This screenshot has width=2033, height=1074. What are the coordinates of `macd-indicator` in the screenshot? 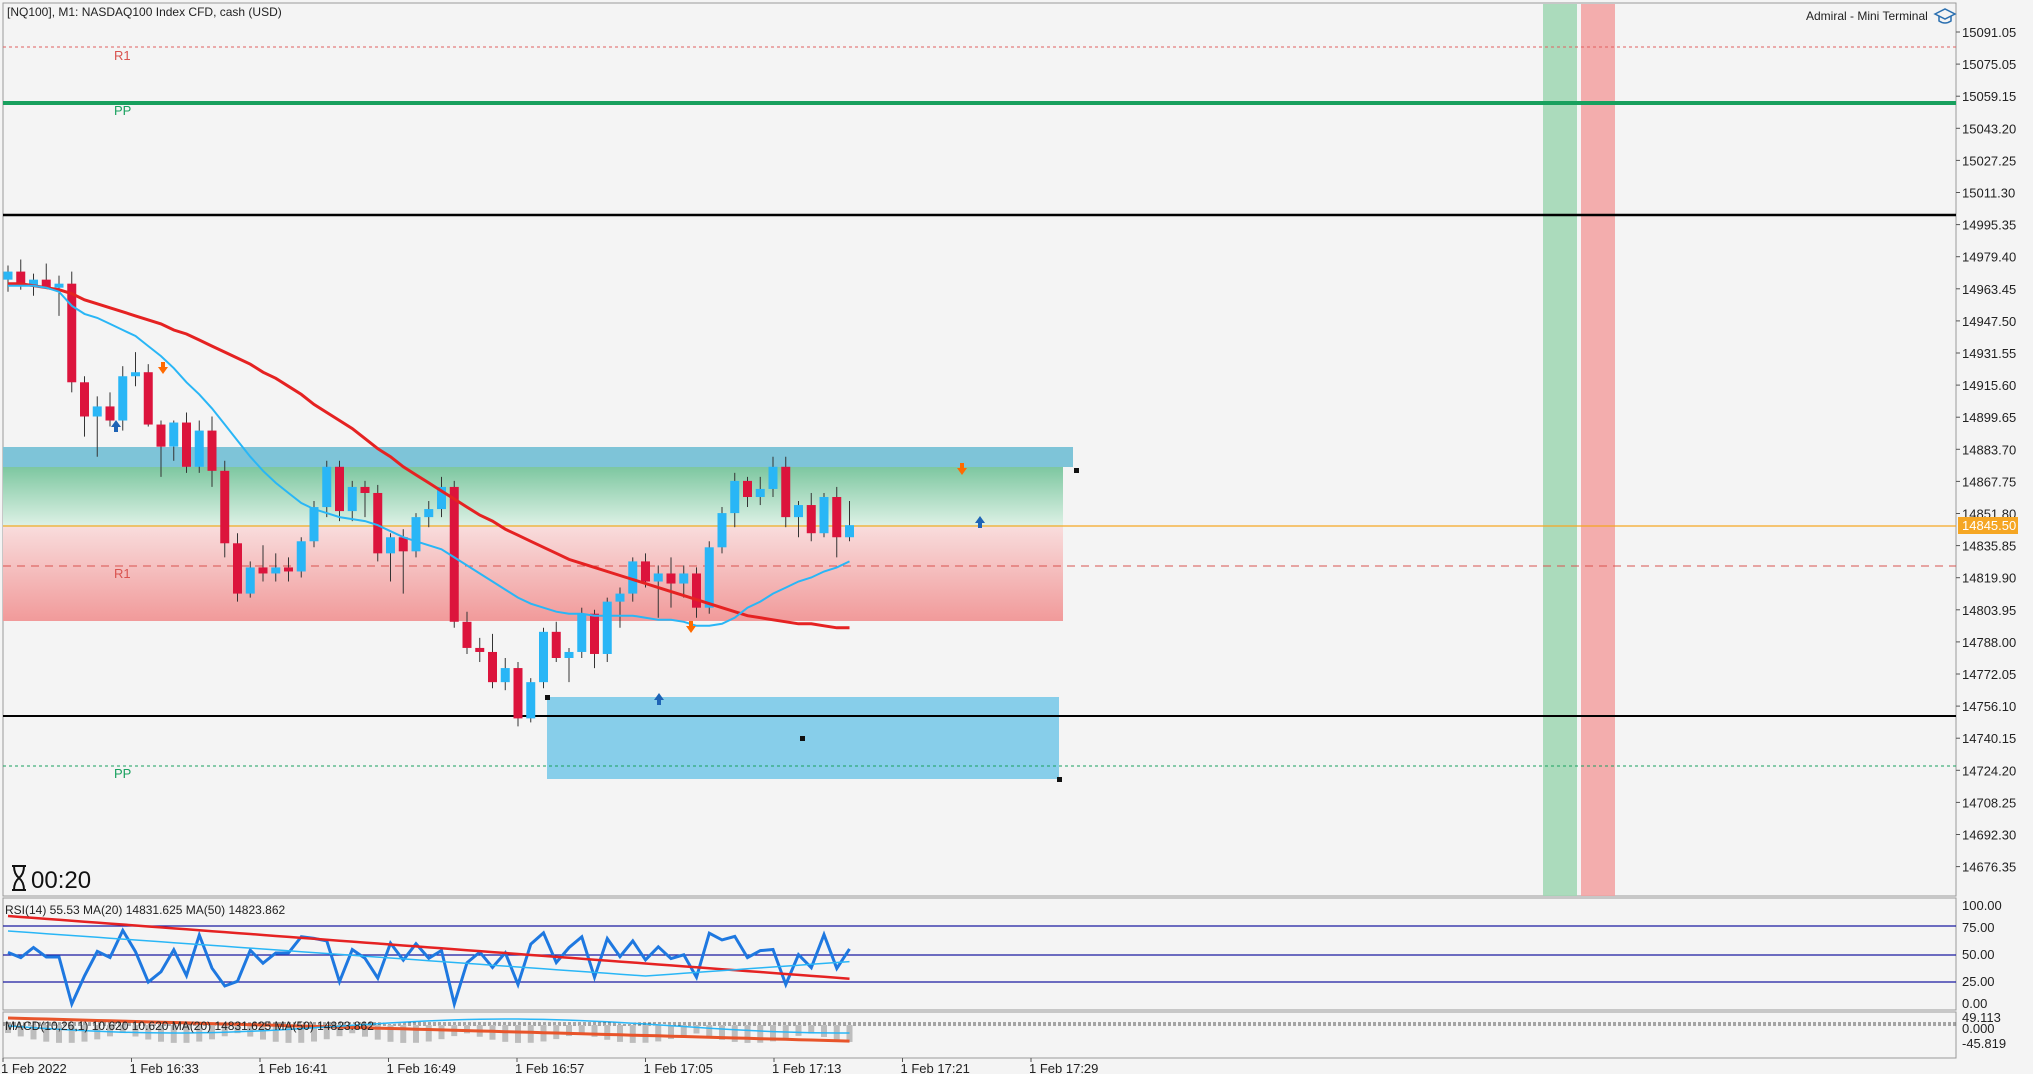 It's located at (979, 1029).